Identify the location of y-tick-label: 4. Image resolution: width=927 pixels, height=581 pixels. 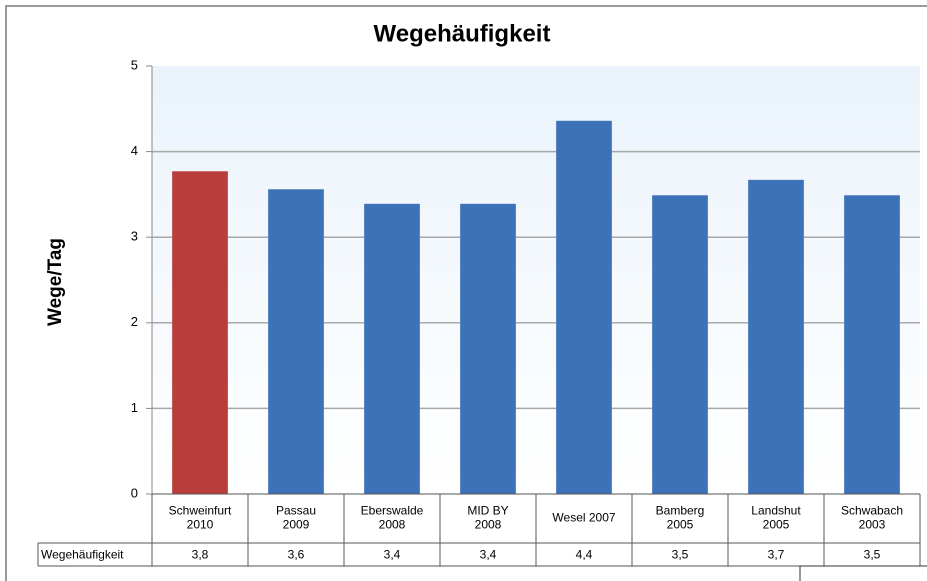
(134, 150).